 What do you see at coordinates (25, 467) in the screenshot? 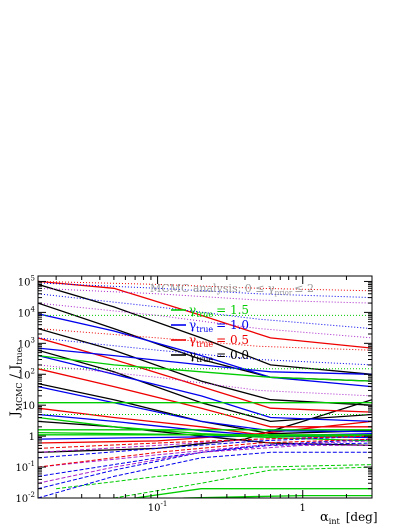
I see `y-tick-label: 10⁻¹` at bounding box center [25, 467].